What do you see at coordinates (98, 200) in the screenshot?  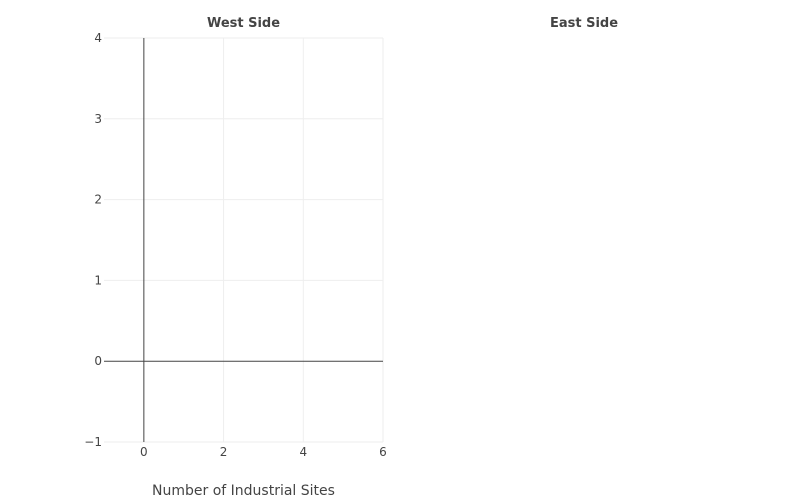 I see `y-tick-label: 2` at bounding box center [98, 200].